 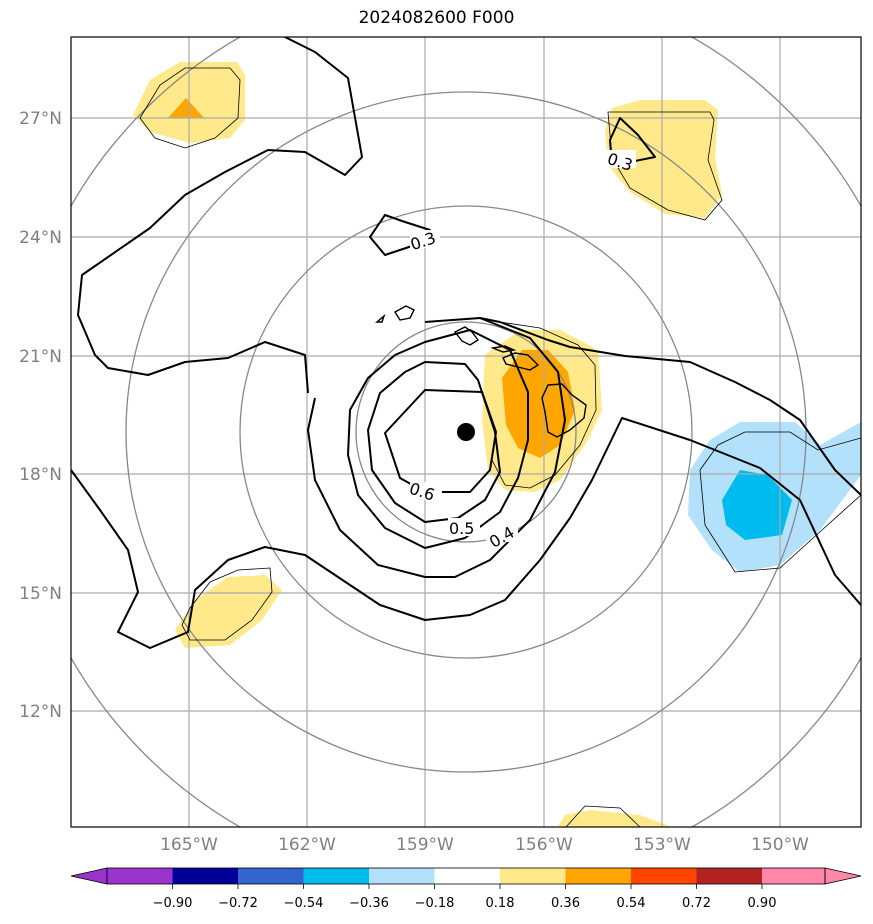 I want to click on lat-label: 24°N, so click(x=40, y=238).